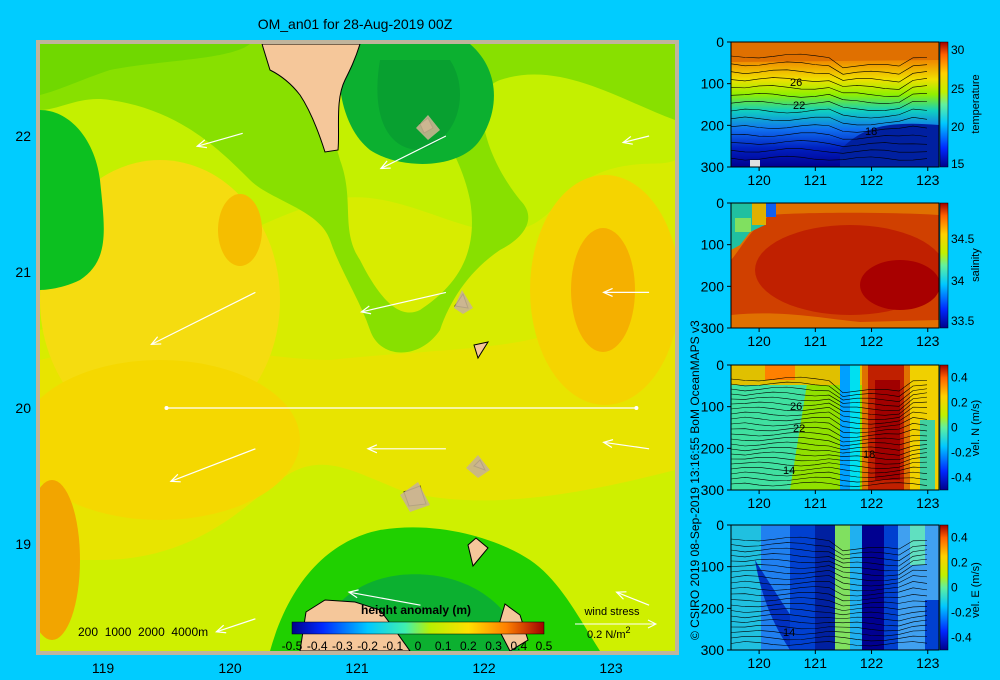 This screenshot has height=680, width=1000. Describe the element at coordinates (963, 239) in the screenshot. I see `sal-cbar-tick: 34.5` at that location.